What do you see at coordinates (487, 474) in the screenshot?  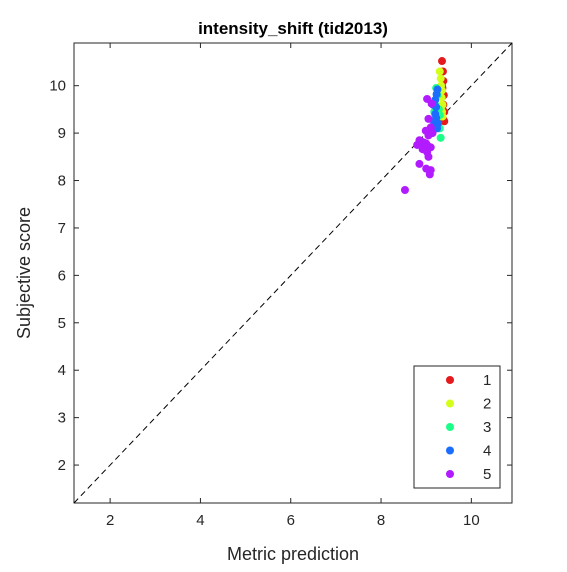 I see `legend-label-5: 5` at bounding box center [487, 474].